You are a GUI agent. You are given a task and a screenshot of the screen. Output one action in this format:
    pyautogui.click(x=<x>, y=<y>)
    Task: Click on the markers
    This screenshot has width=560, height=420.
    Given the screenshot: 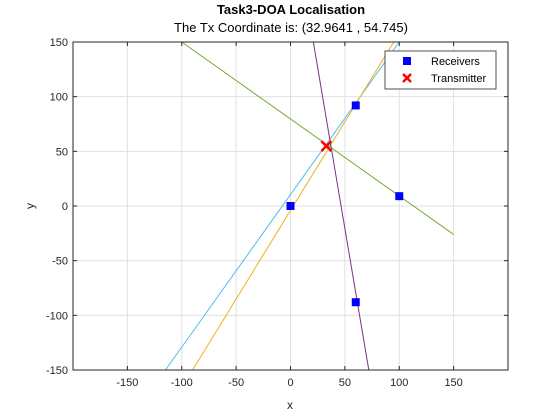 What is the action you would take?
    pyautogui.click(x=345, y=204)
    